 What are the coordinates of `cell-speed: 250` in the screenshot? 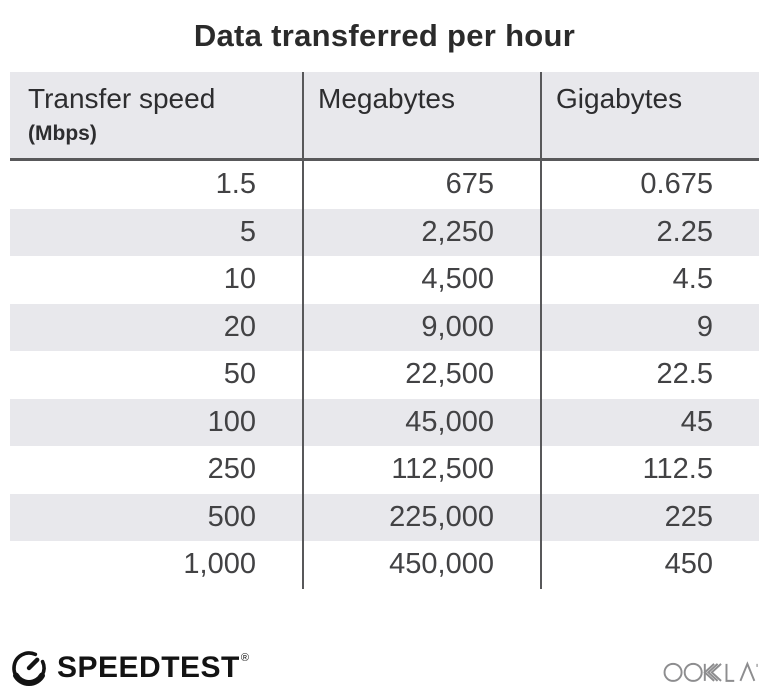 It's located at (231, 469).